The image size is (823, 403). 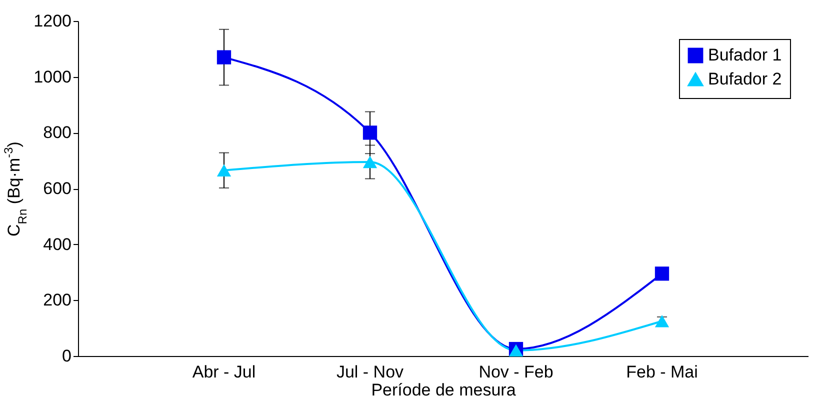 What do you see at coordinates (745, 55) in the screenshot?
I see `legend-label: Bufador 1` at bounding box center [745, 55].